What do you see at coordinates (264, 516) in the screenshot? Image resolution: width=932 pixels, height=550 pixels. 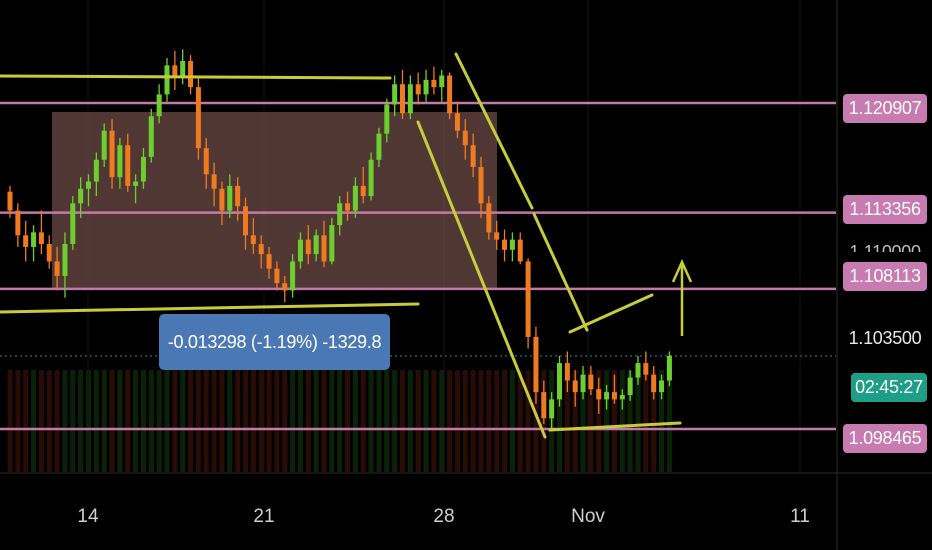 I see `date-tick-21: 21` at bounding box center [264, 516].